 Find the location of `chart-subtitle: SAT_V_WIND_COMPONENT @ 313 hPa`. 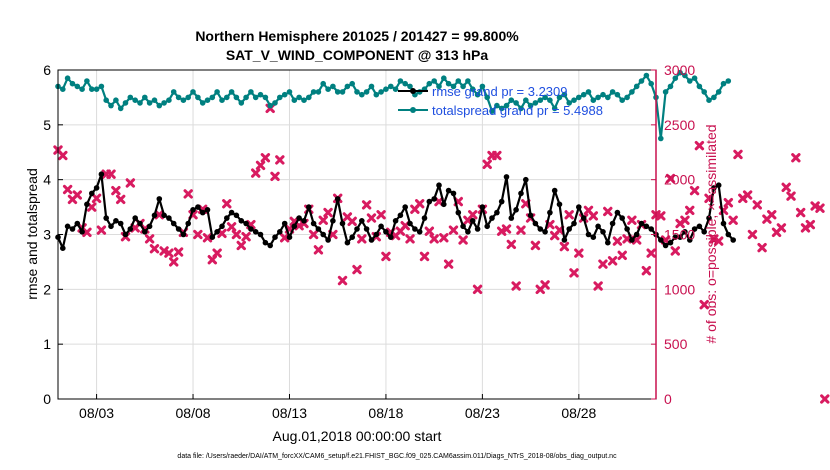

chart-subtitle: SAT_V_WIND_COMPONENT @ 313 hPa is located at coordinates (357, 55).